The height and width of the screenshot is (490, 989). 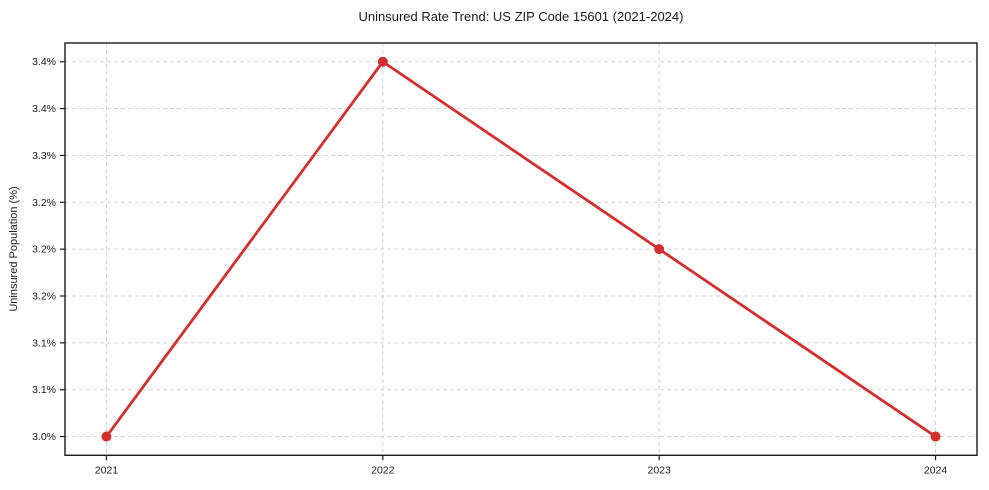 What do you see at coordinates (660, 470) in the screenshot?
I see `x-tick-label: 2023` at bounding box center [660, 470].